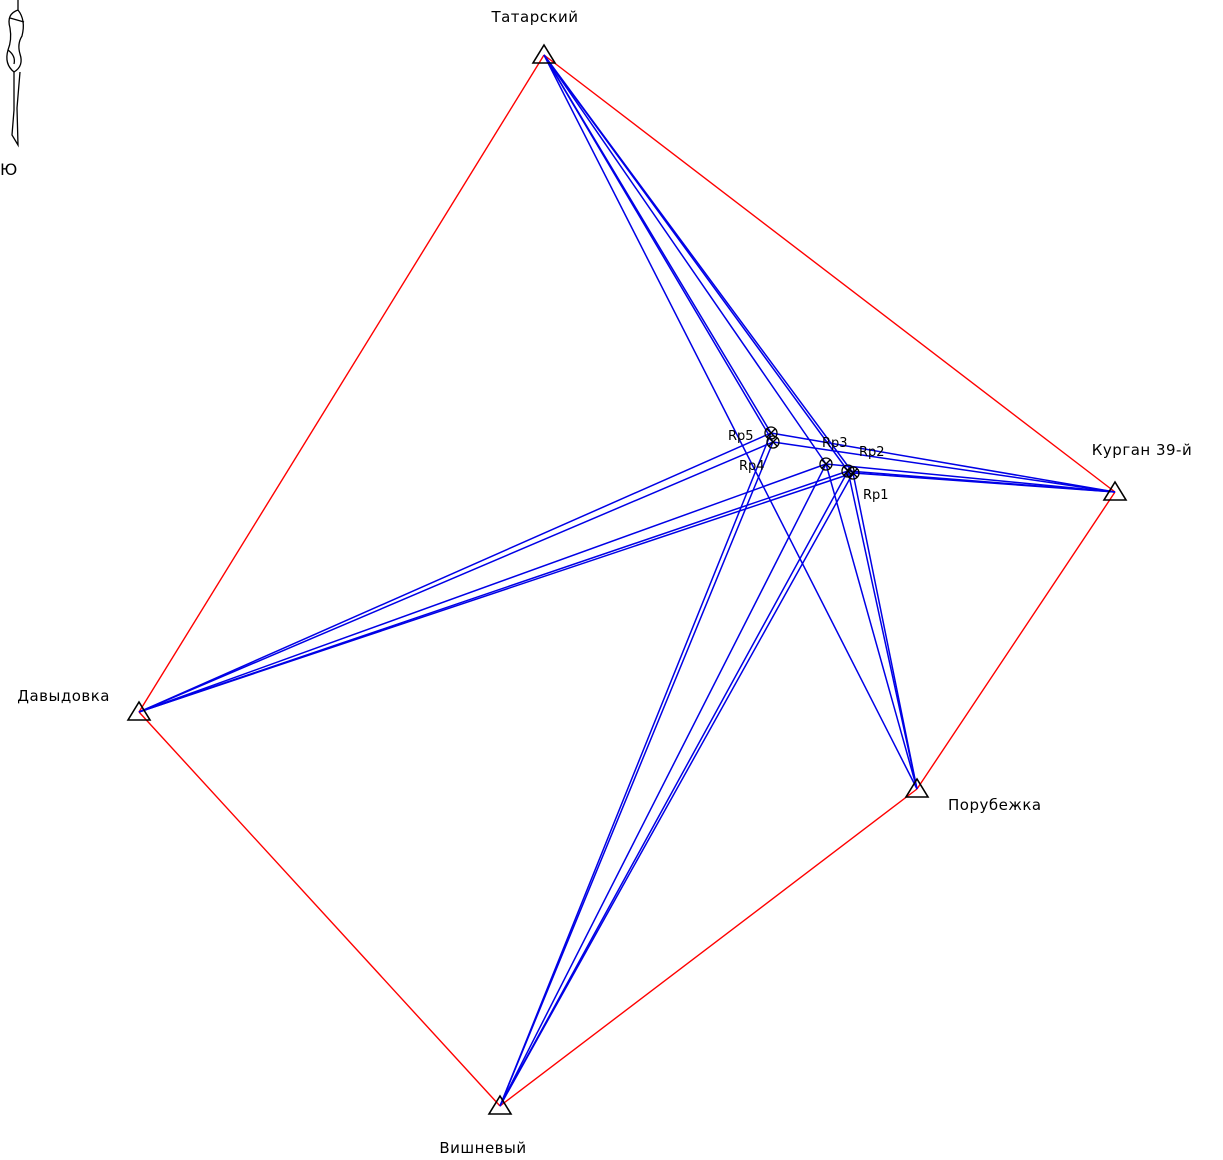 The width and height of the screenshot is (1223, 1160). I want to click on station-label-vishnevy: Вишневый, so click(482, 1148).